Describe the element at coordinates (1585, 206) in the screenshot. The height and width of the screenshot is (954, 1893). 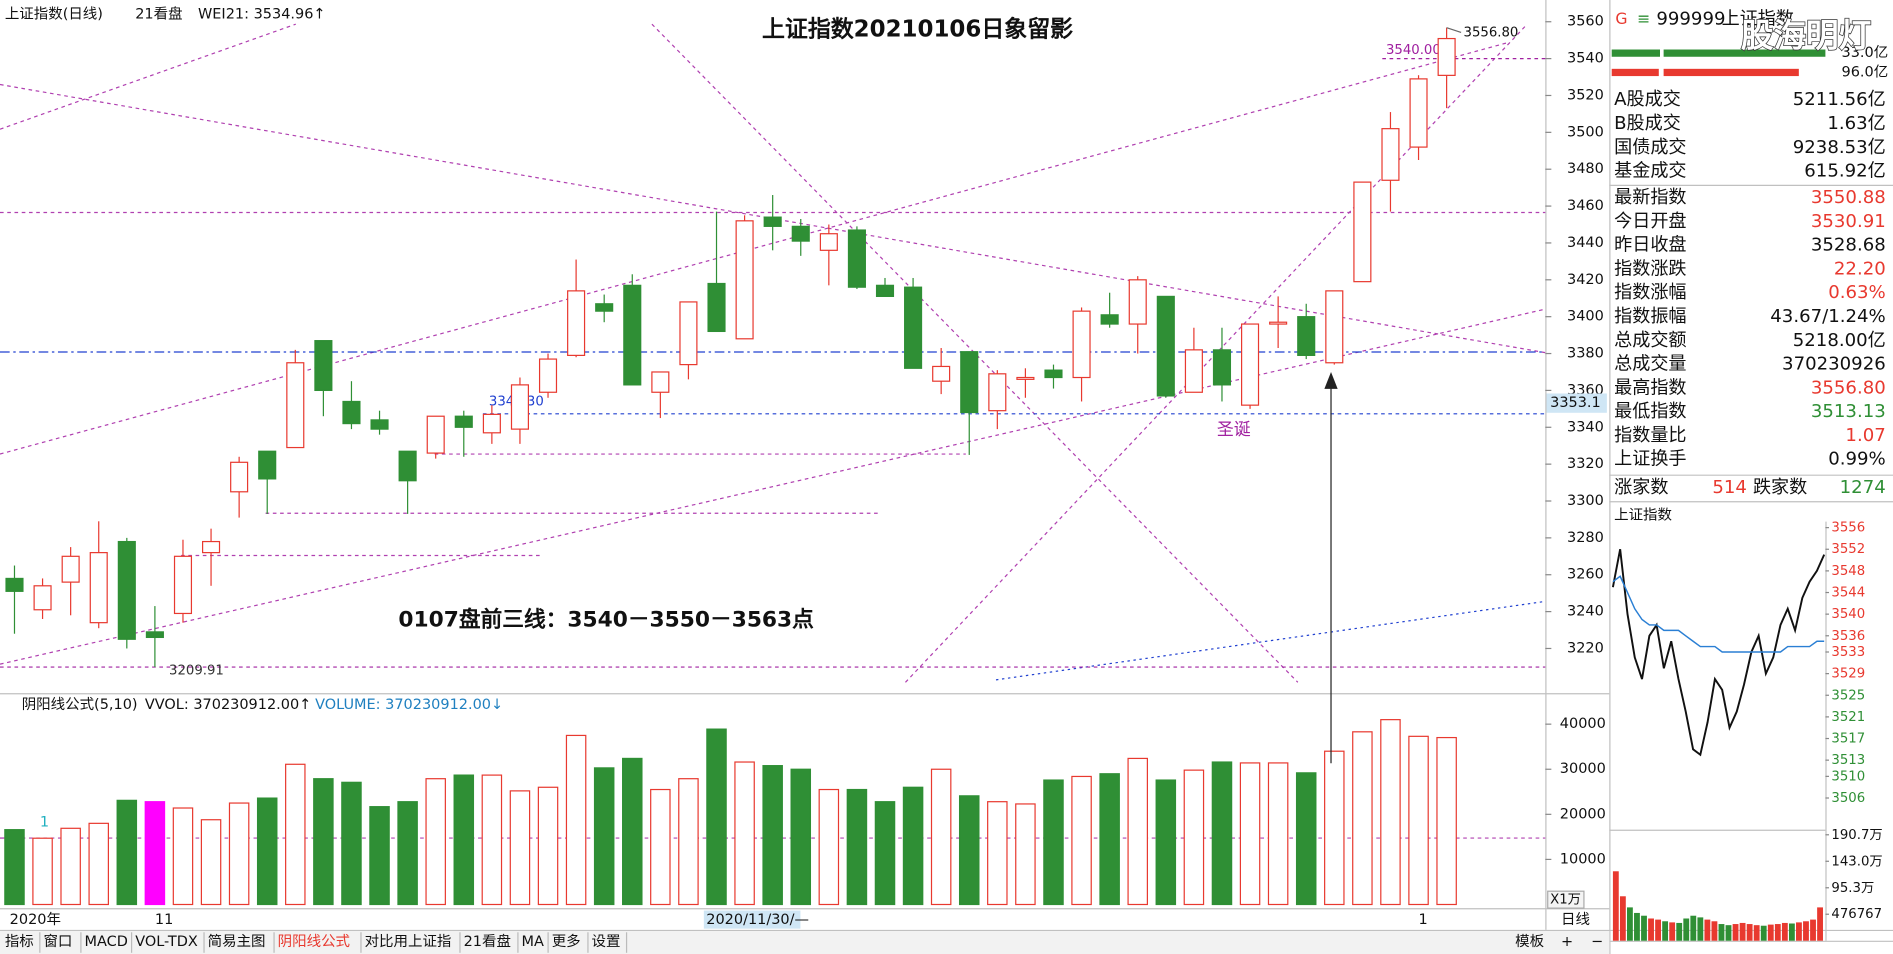
I see `y-tick-label: 3460` at that location.